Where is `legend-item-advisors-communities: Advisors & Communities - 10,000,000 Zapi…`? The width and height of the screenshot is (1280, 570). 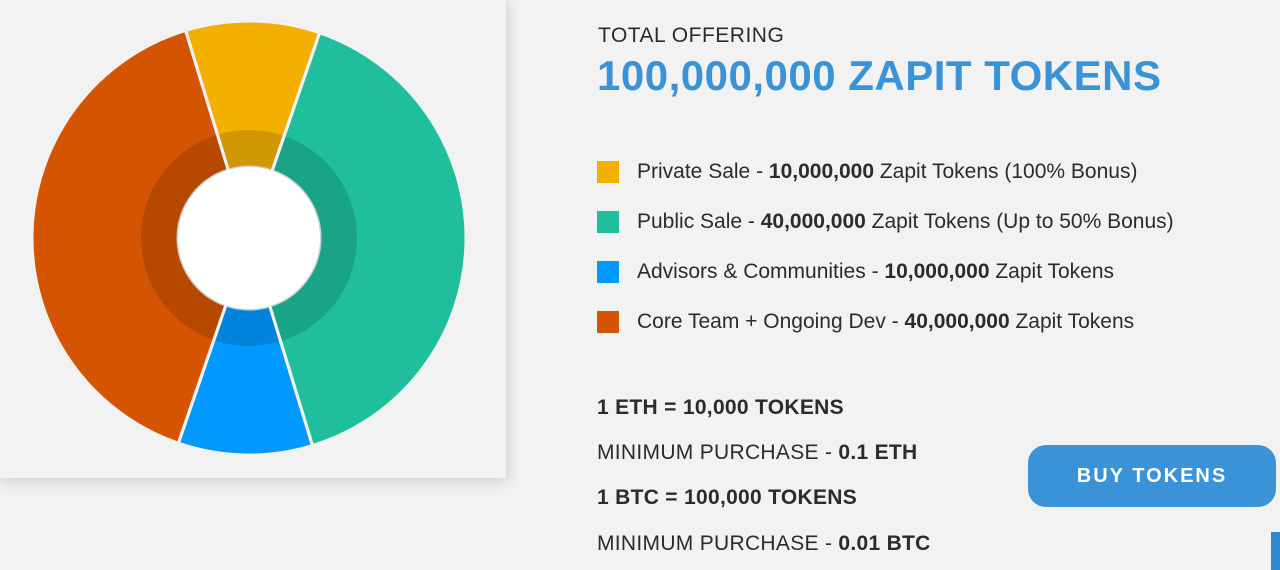
legend-item-advisors-communities: Advisors & Communities - 10,000,000 Zapi… is located at coordinates (885, 285).